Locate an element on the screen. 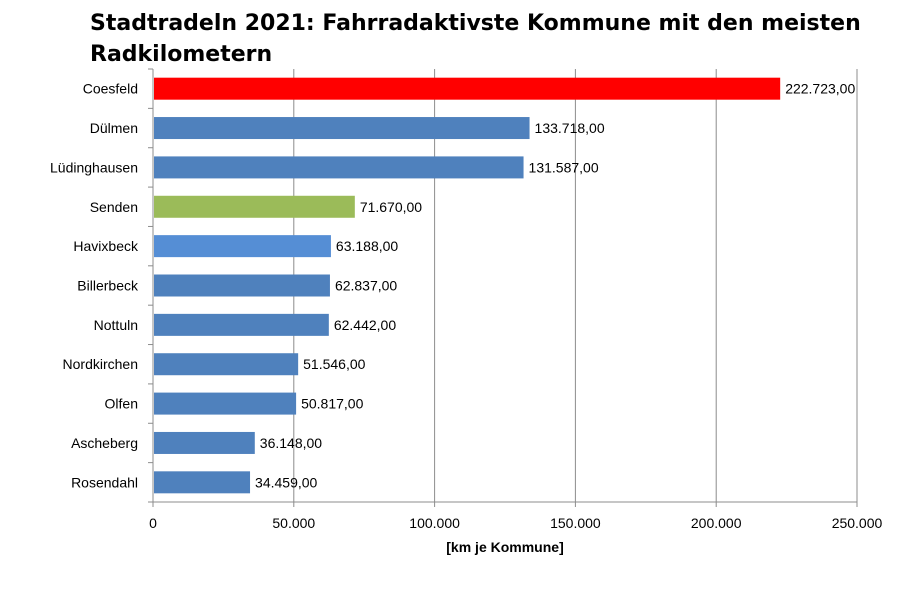 The width and height of the screenshot is (901, 600). x-tick-label: 150.000 is located at coordinates (575, 523).